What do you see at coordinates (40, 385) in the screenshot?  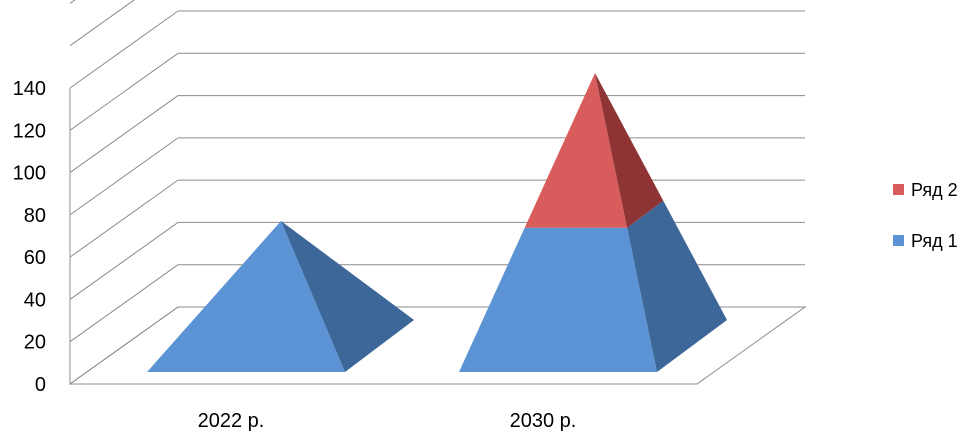 I see `y-tick-label: 0` at bounding box center [40, 385].